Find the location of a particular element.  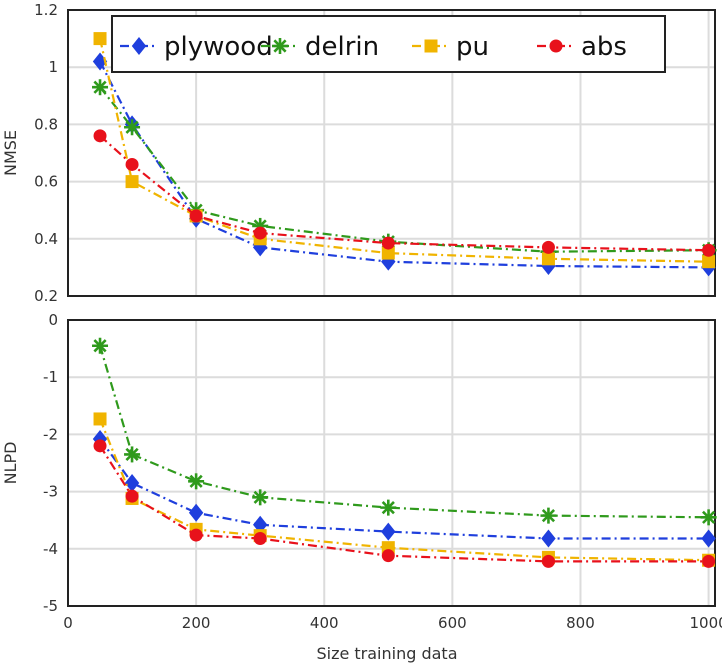

x-tick-label: 1000 is located at coordinates (706, 623).